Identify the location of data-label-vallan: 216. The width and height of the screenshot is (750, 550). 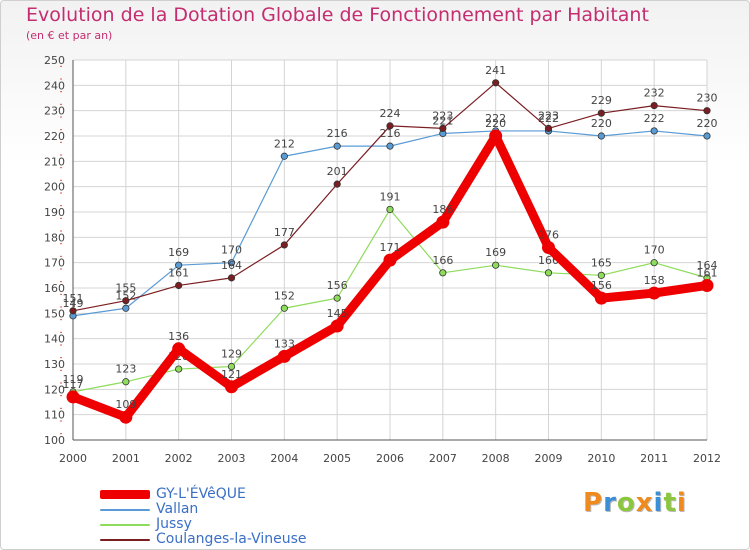
(337, 133).